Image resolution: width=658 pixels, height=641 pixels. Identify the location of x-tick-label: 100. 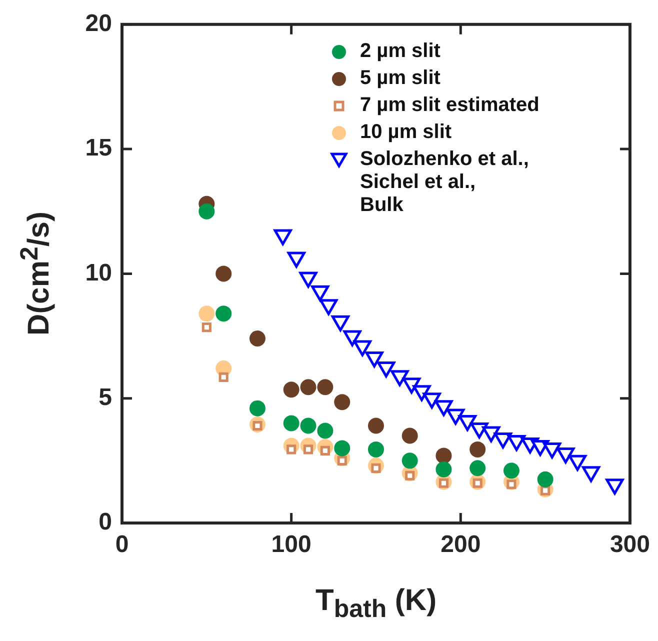
(291, 544).